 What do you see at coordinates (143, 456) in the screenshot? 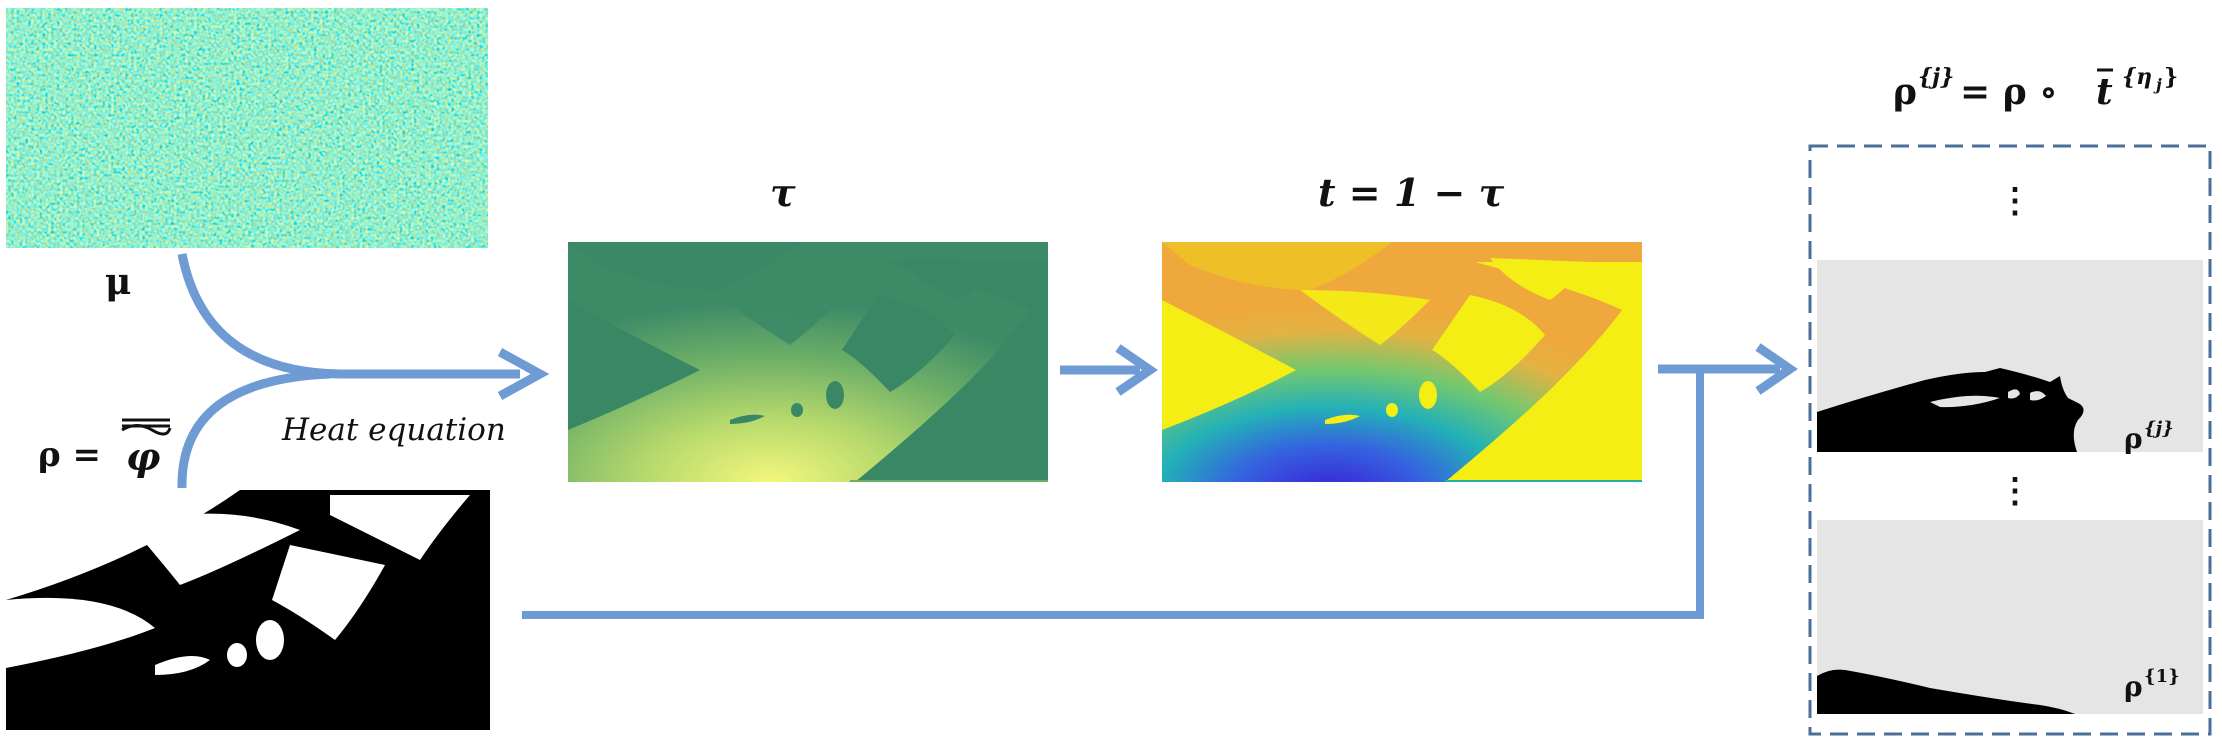
I see `phi-label: φ` at bounding box center [143, 456].